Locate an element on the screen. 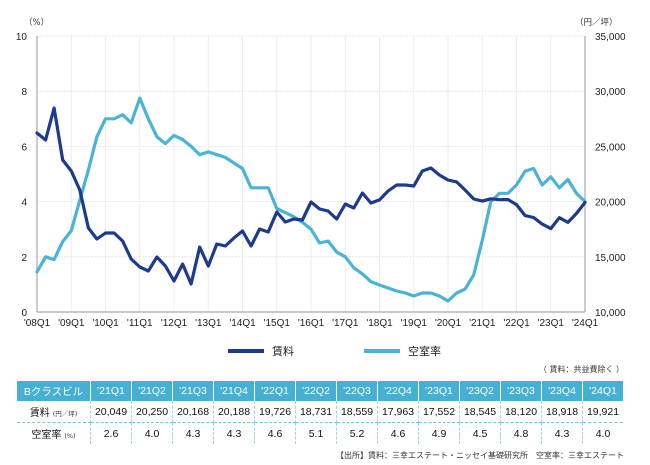  table-cell-rent: 19,921 is located at coordinates (602, 412).